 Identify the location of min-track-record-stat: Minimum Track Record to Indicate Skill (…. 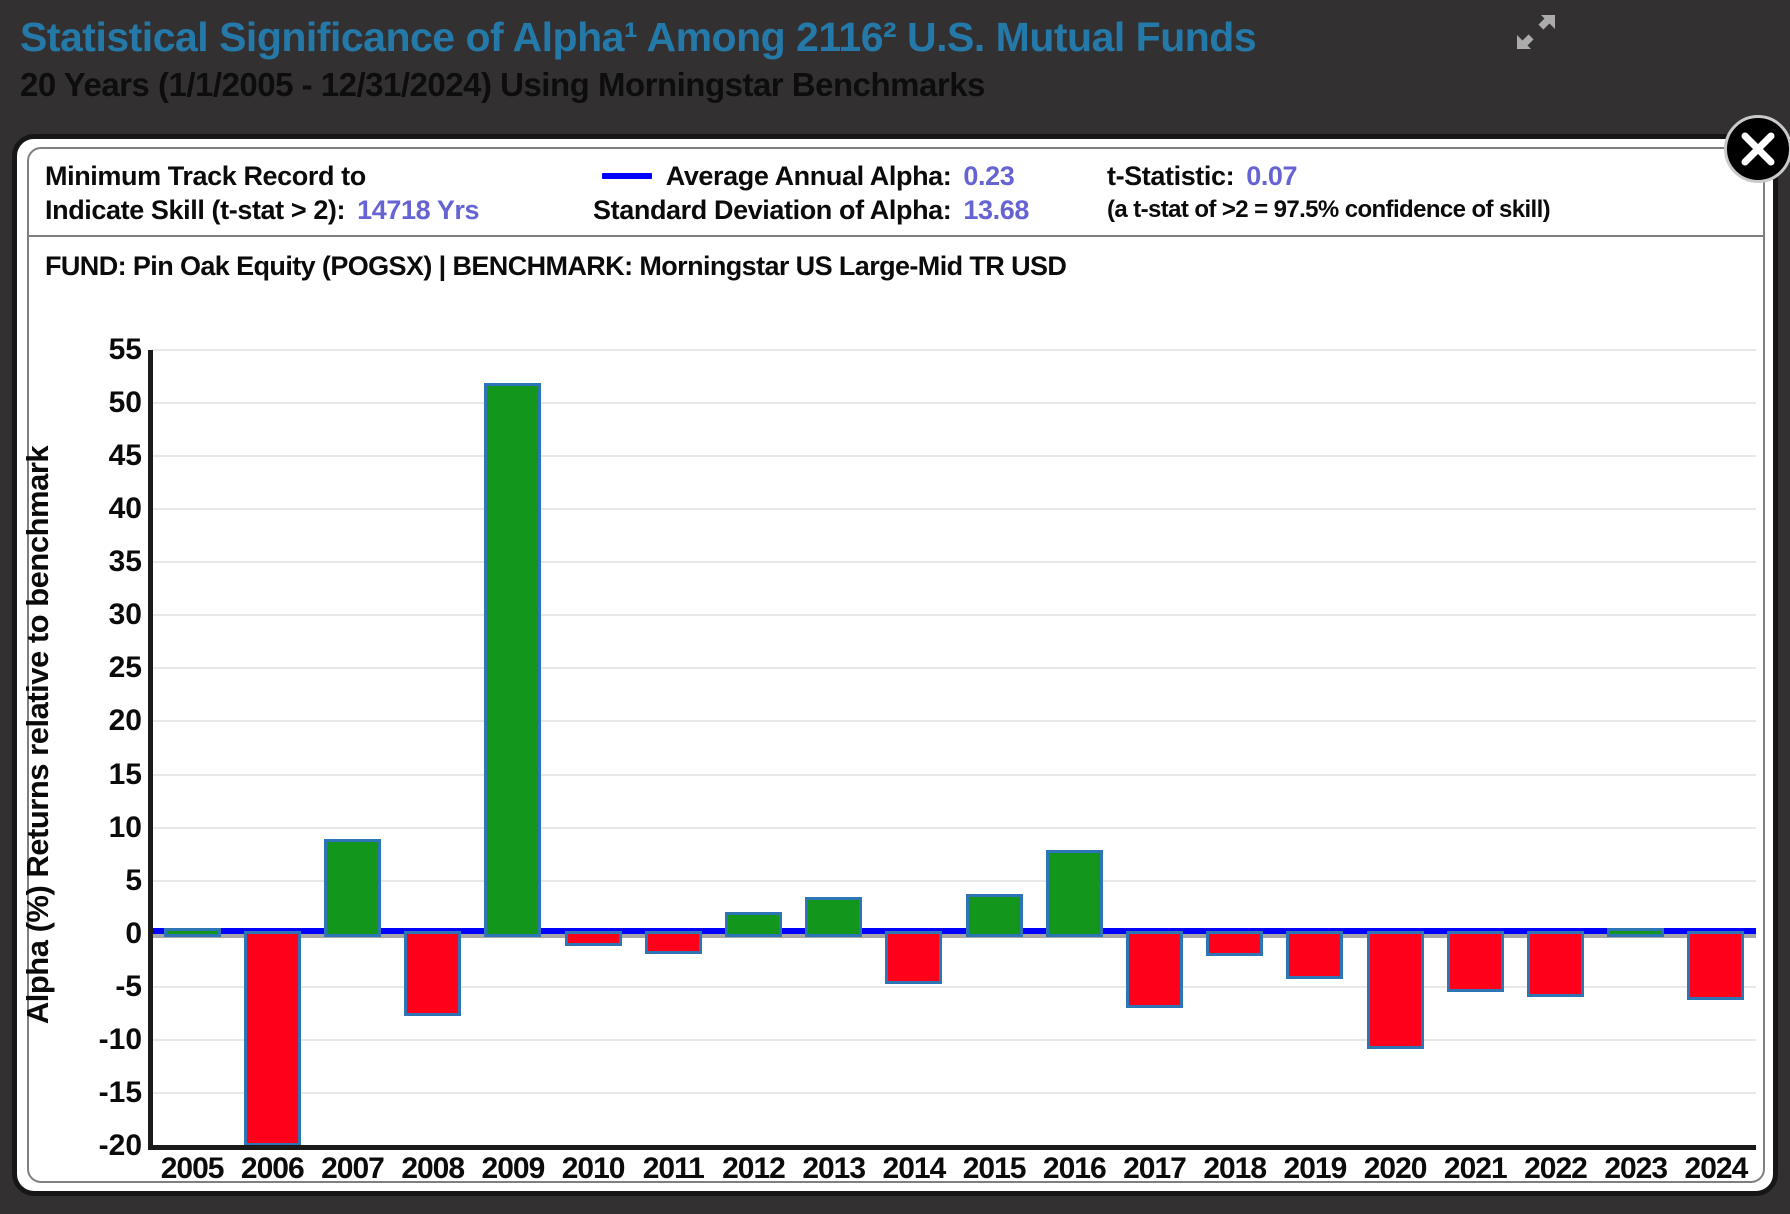
(280, 193).